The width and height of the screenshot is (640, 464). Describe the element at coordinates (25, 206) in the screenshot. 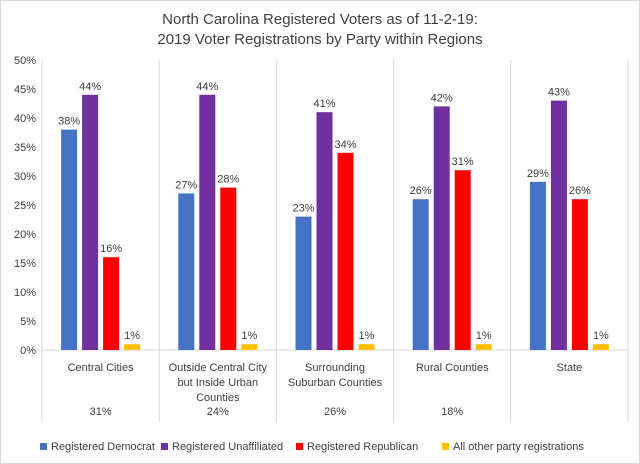

I see `y-tick-label: 25%` at that location.